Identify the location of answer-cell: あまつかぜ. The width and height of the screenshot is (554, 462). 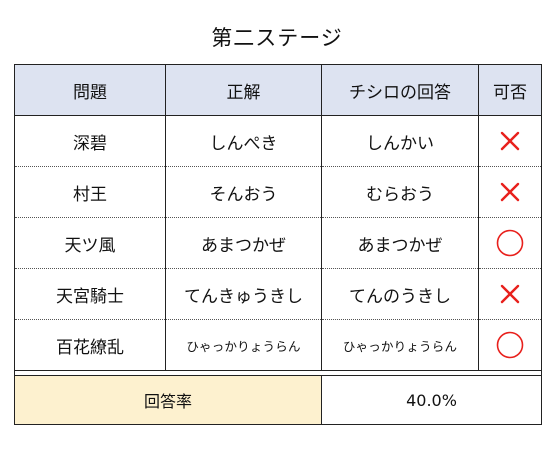
(243, 243).